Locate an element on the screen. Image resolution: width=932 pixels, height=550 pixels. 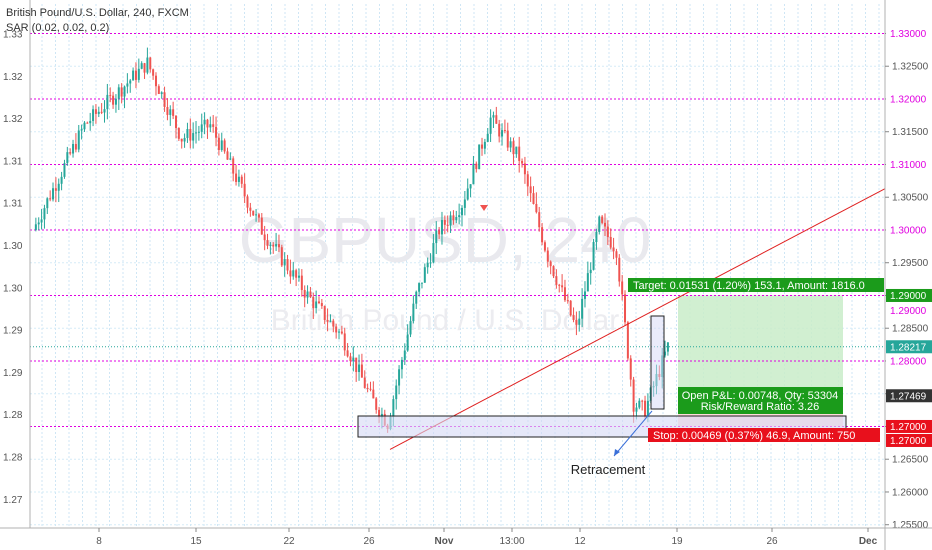
rr-label: Risk/Reward Ratio: 3.26 is located at coordinates (760, 407).